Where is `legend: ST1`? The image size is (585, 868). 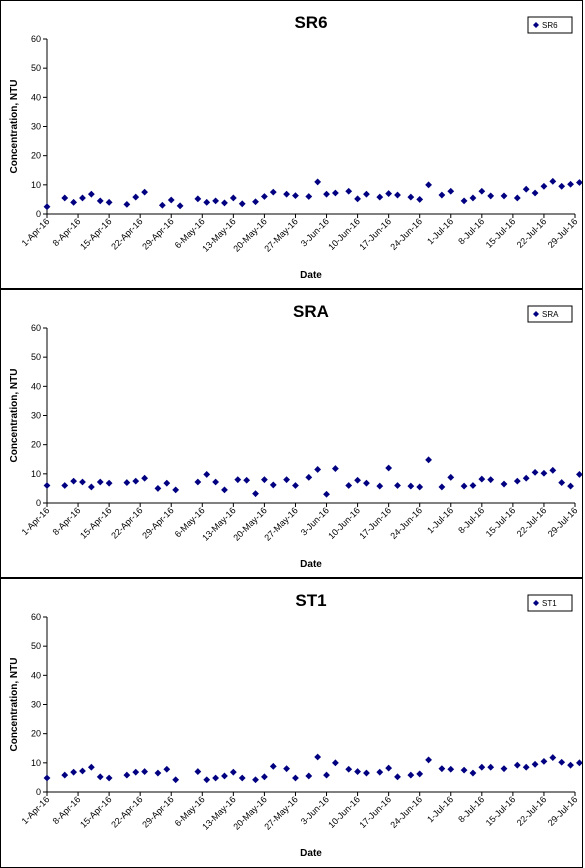
legend: ST1 is located at coordinates (550, 603).